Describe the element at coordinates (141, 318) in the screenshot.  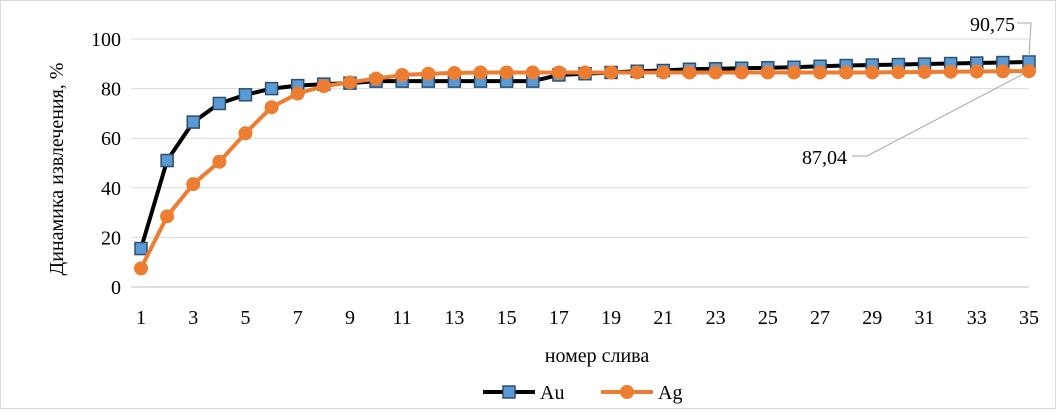
I see `x-tick-label: 1` at that location.